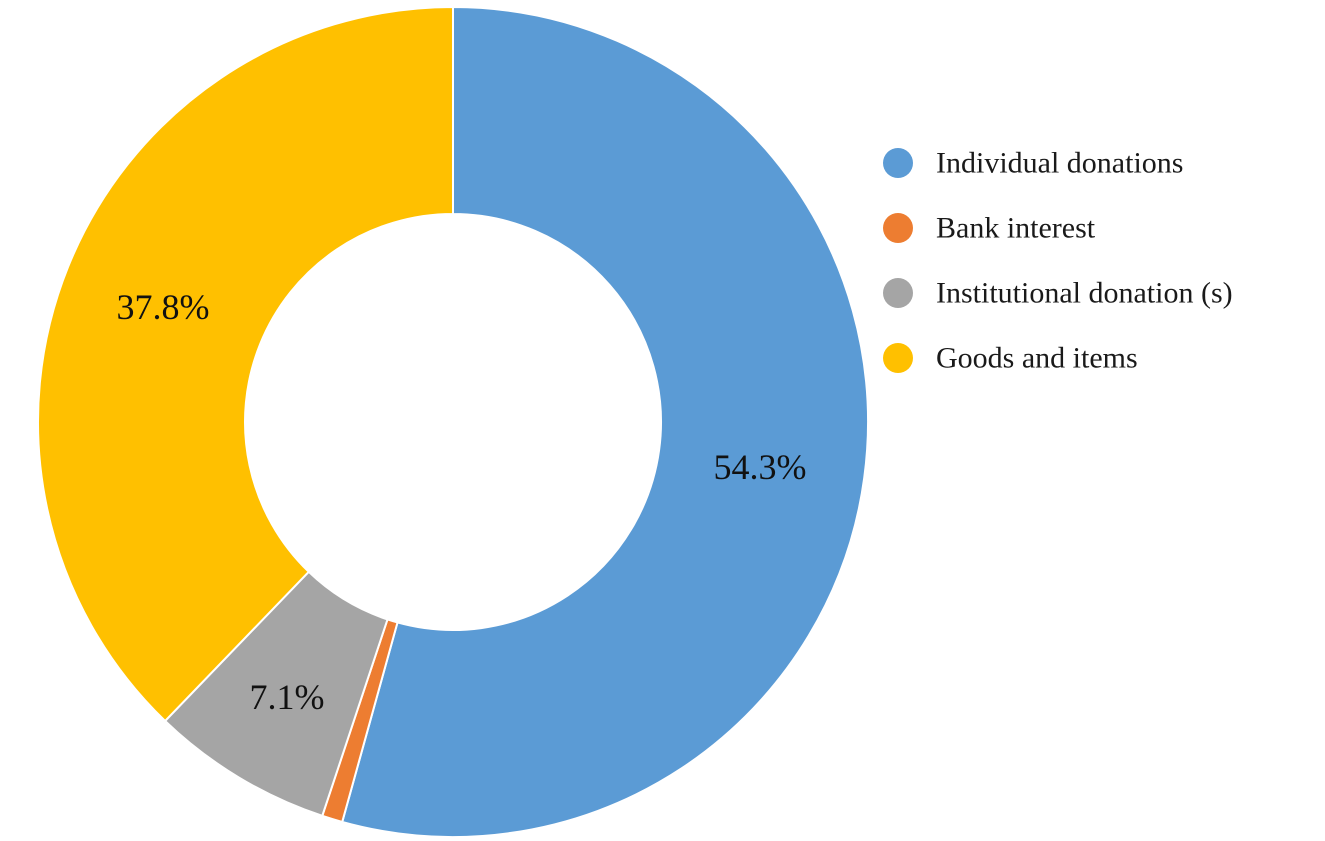  What do you see at coordinates (1084, 293) in the screenshot?
I see `legend-label: Institutional donation (s)` at bounding box center [1084, 293].